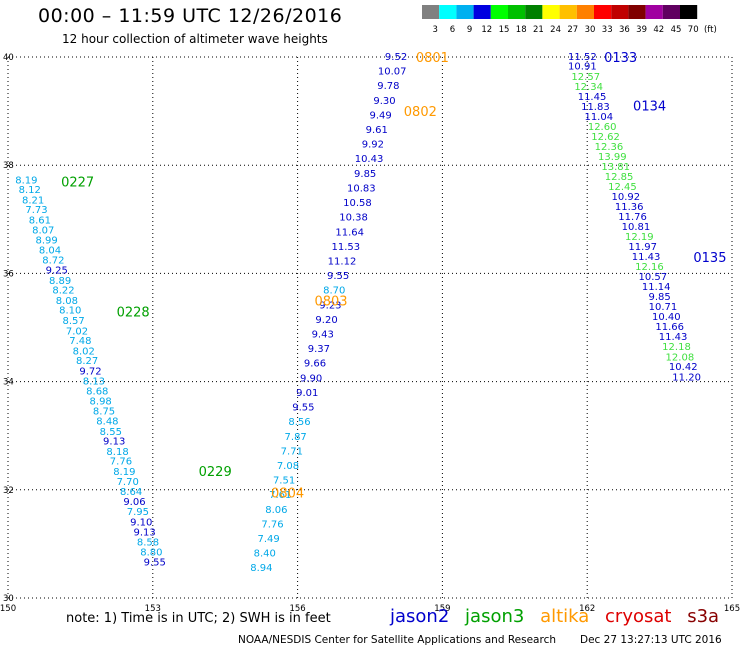  What do you see at coordinates (53, 260) in the screenshot?
I see `wave-height-value: 8.72` at bounding box center [53, 260].